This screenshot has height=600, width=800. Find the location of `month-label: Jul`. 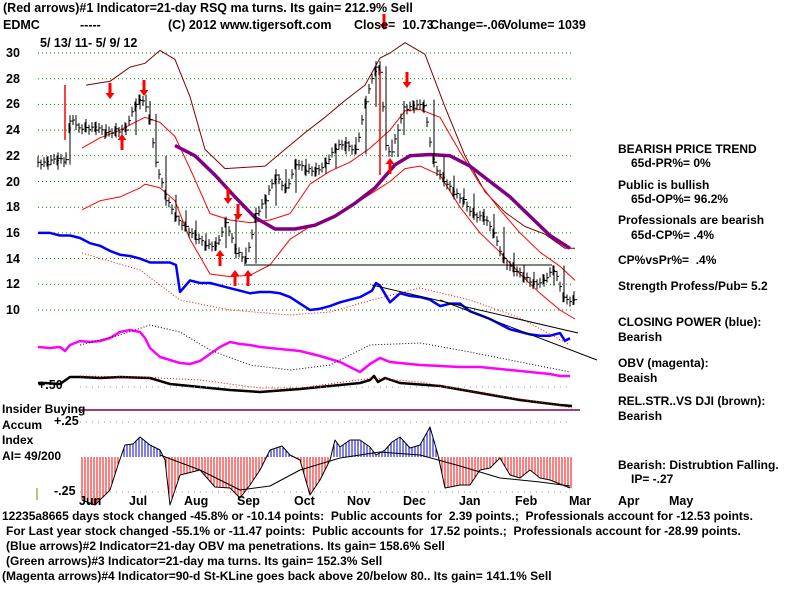

month-label: Jul is located at coordinates (138, 501).